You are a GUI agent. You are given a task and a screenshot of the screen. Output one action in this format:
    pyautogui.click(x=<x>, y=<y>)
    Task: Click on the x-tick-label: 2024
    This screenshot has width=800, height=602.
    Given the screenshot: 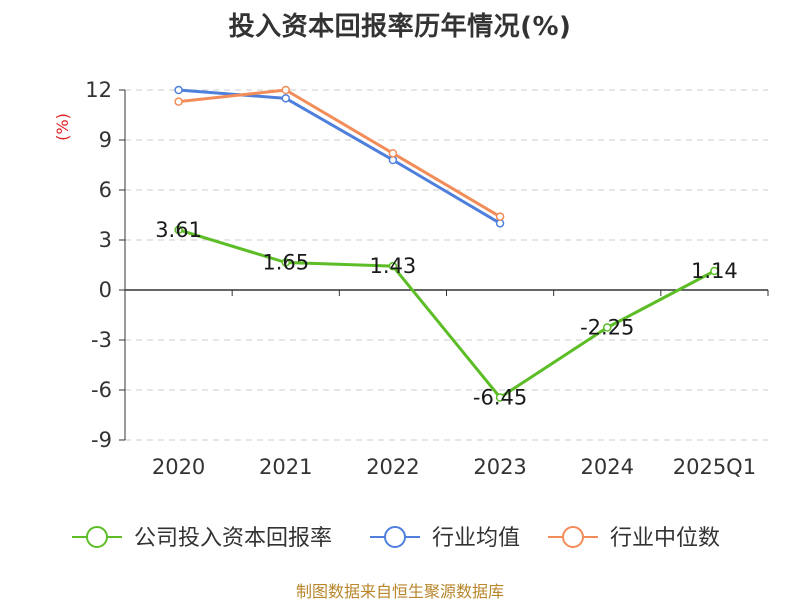 What is the action you would take?
    pyautogui.click(x=607, y=467)
    